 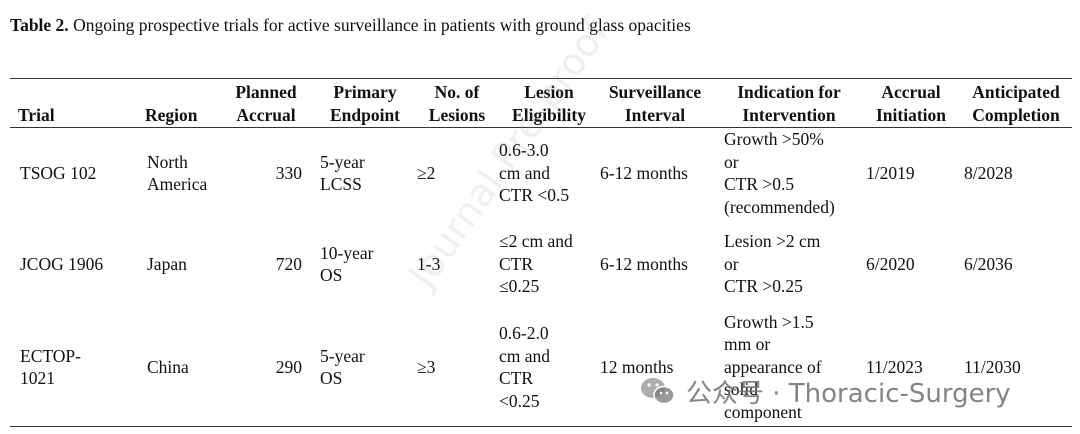 What do you see at coordinates (534, 195) in the screenshot?
I see `table-cell-eligibility: CTR <0.5` at bounding box center [534, 195].